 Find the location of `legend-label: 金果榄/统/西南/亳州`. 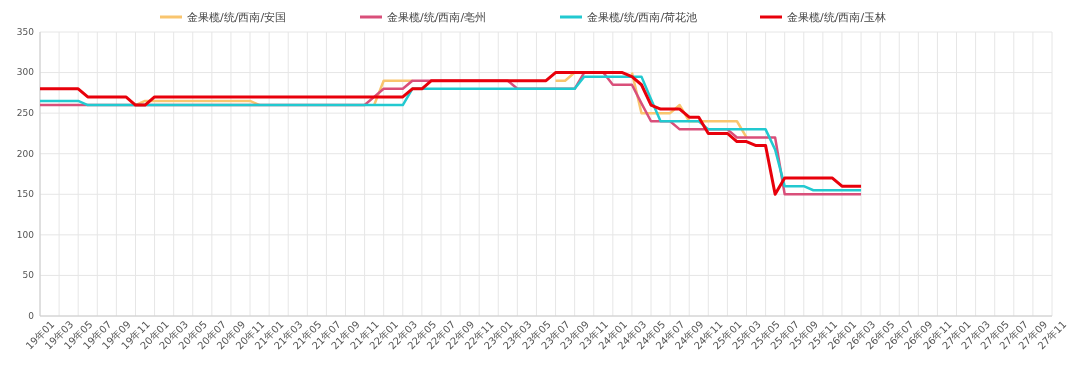

legend-label: 金果榄/统/西南/亳州 is located at coordinates (437, 17).